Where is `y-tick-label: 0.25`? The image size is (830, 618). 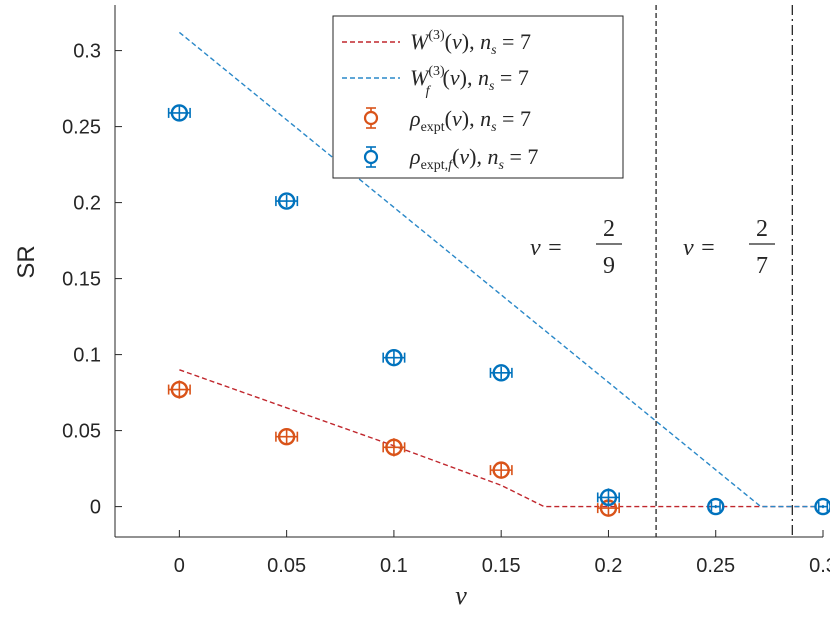
y-tick-label: 0.25 is located at coordinates (81, 128).